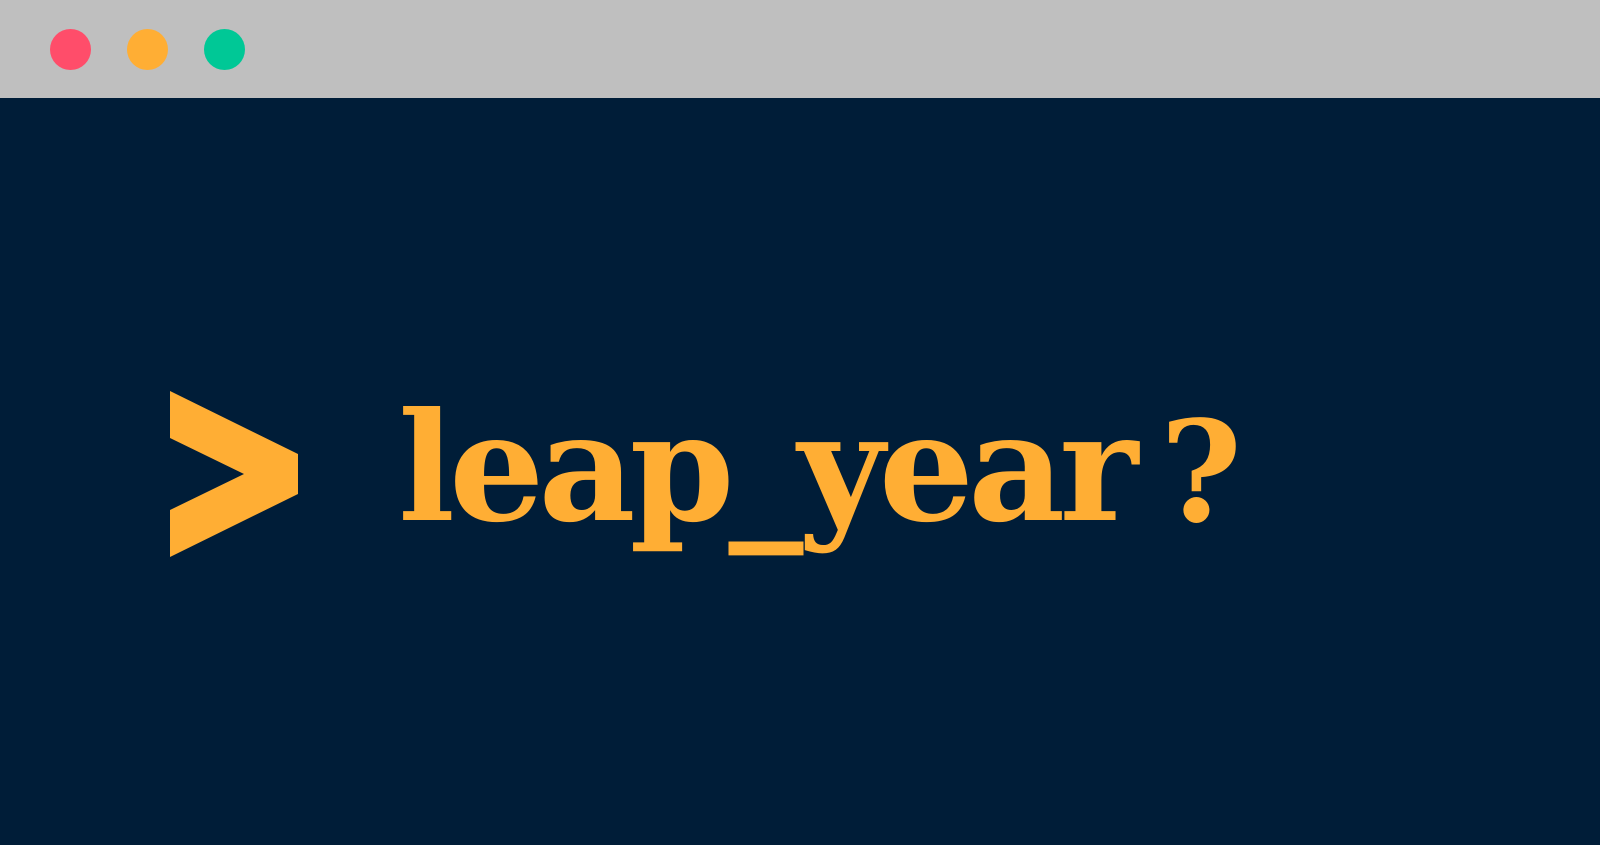  I want to click on close-button, so click(70, 49).